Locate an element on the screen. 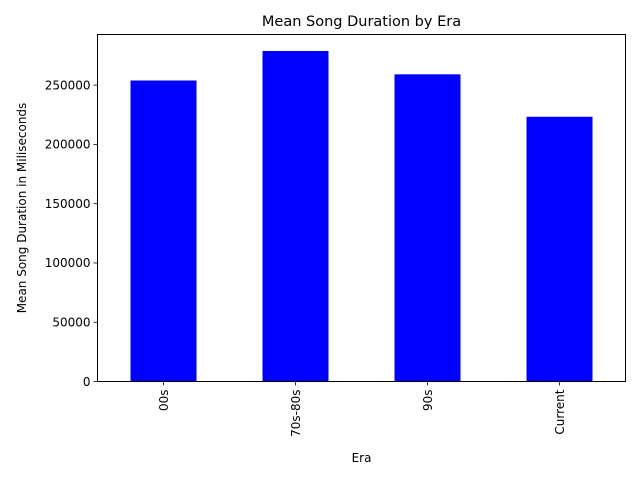 This screenshot has height=484, width=640. y-tick-label: 0 is located at coordinates (87, 382).